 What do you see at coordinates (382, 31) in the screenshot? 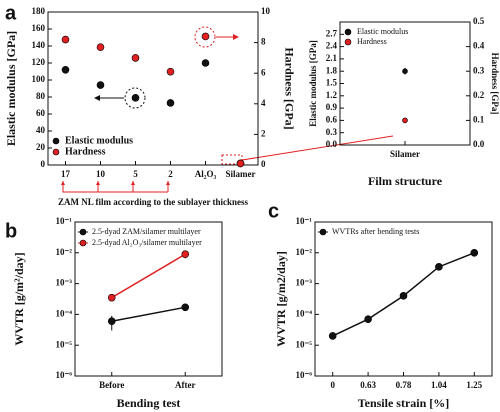
I see `legend-label: Elastic modulus` at bounding box center [382, 31].